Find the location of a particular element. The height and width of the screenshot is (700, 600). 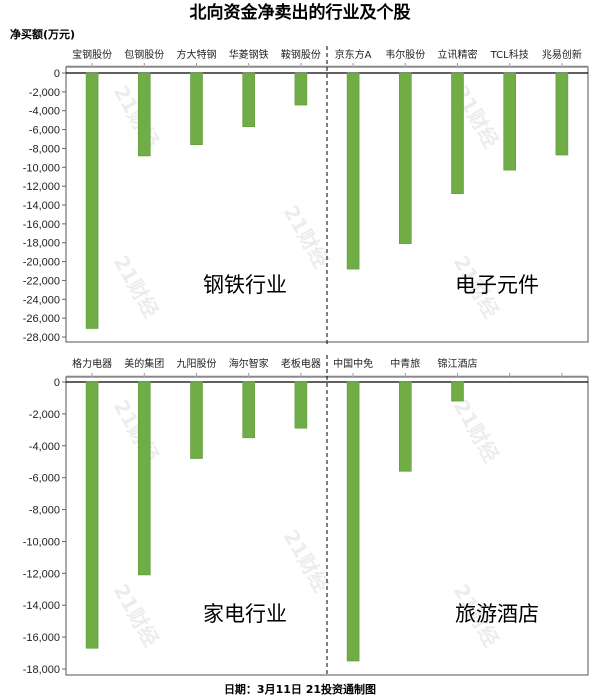

sector-label: 家电行业 is located at coordinates (245, 614).